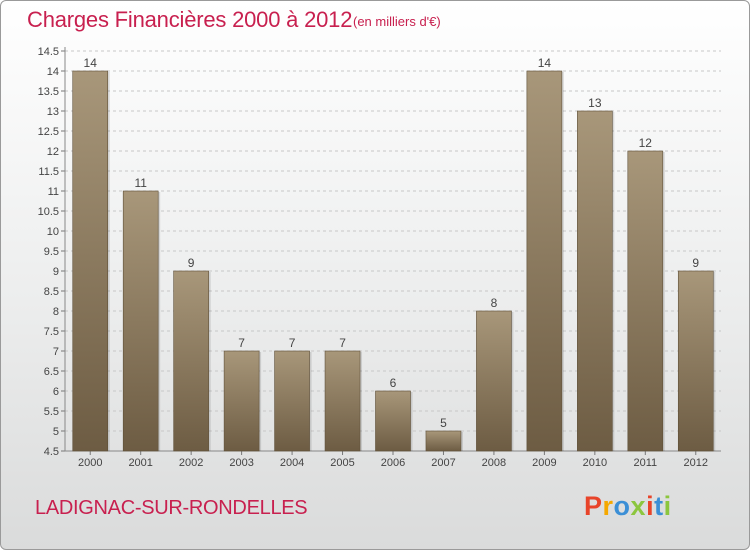 The width and height of the screenshot is (750, 550). What do you see at coordinates (53, 232) in the screenshot?
I see `y-tick-label: 10` at bounding box center [53, 232].